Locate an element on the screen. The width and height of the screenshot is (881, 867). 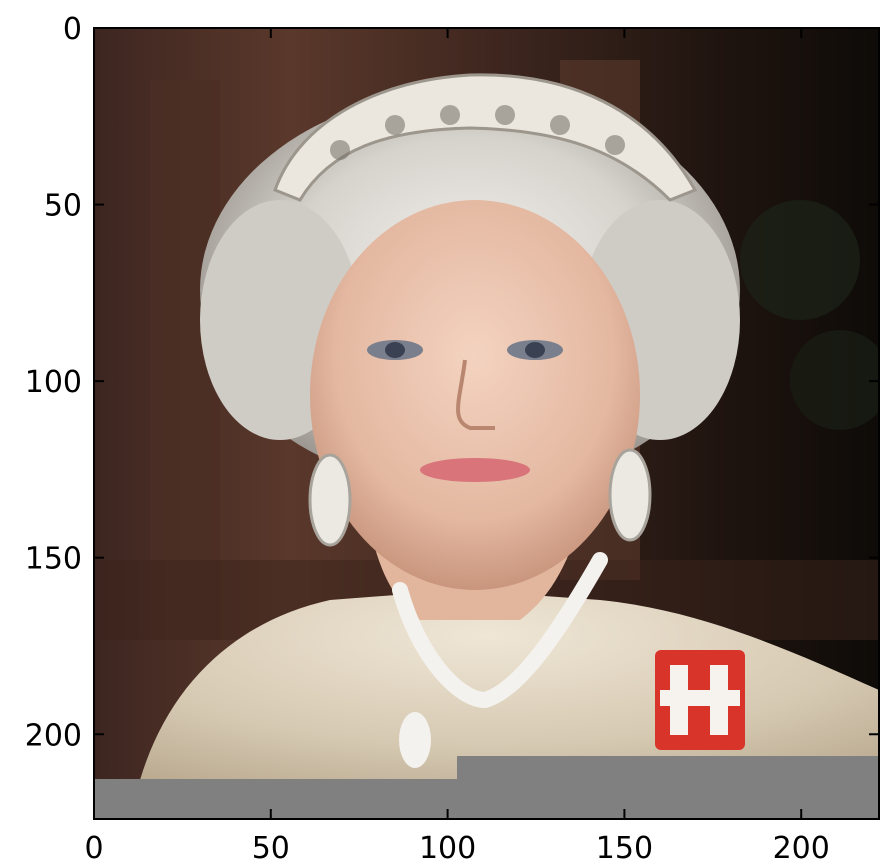
y-tick-label: 50 is located at coordinates (63, 206).